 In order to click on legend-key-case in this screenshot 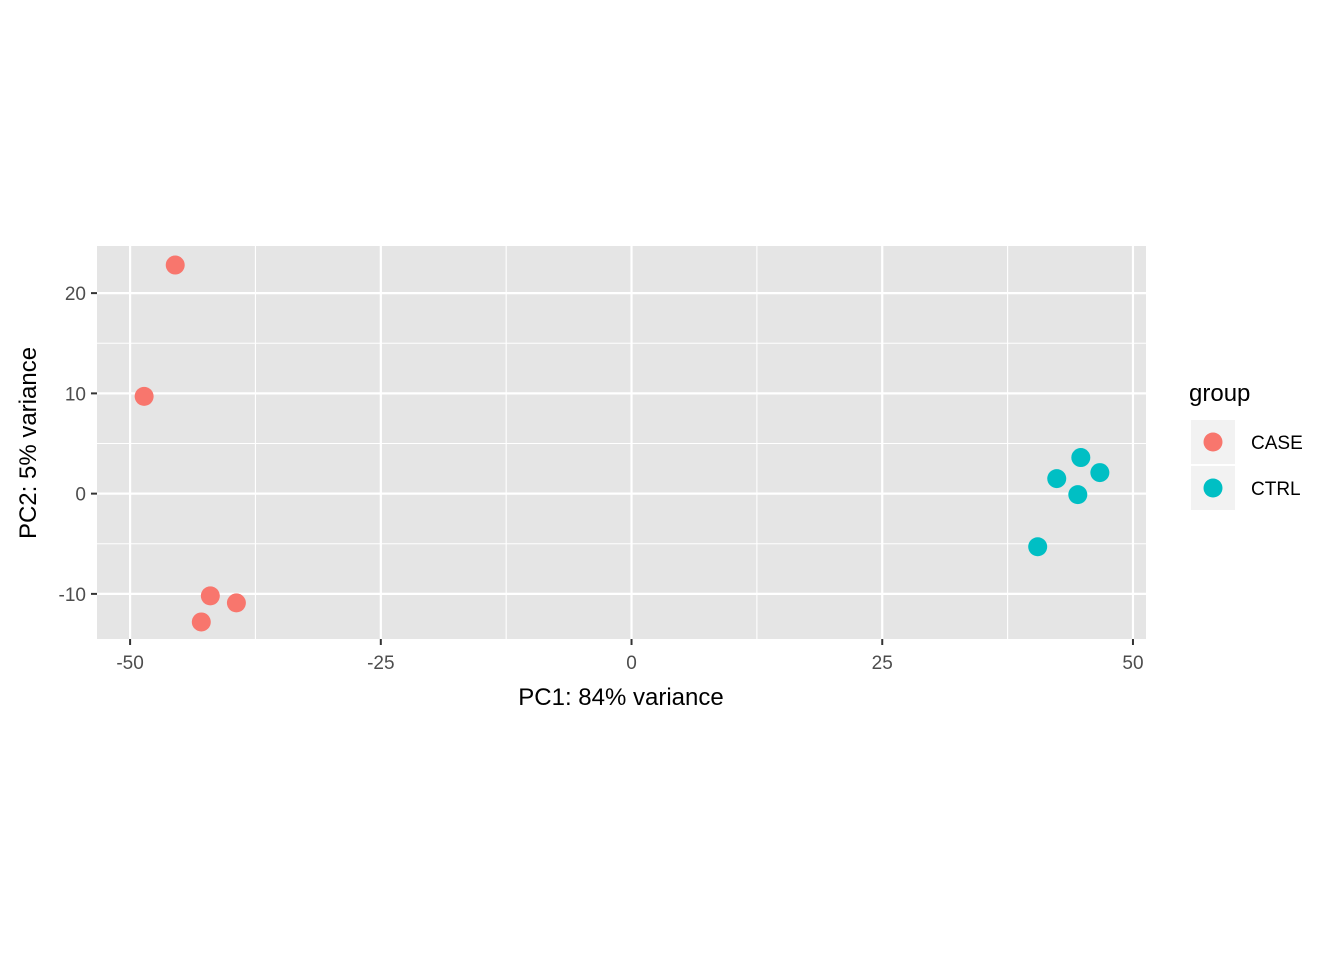, I will do `click(1213, 442)`.